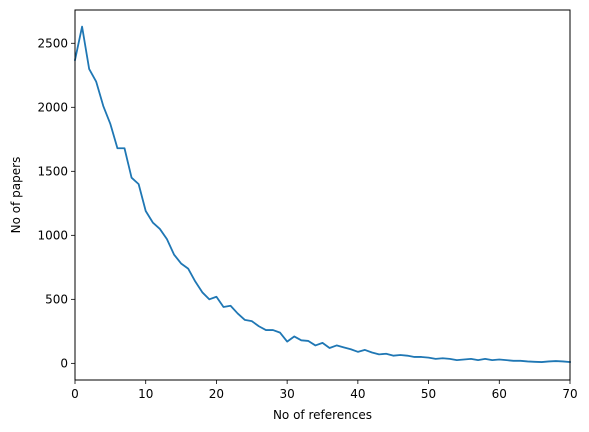 Image resolution: width=589 pixels, height=432 pixels. Describe the element at coordinates (428, 394) in the screenshot. I see `x-tick-label: 50` at that location.